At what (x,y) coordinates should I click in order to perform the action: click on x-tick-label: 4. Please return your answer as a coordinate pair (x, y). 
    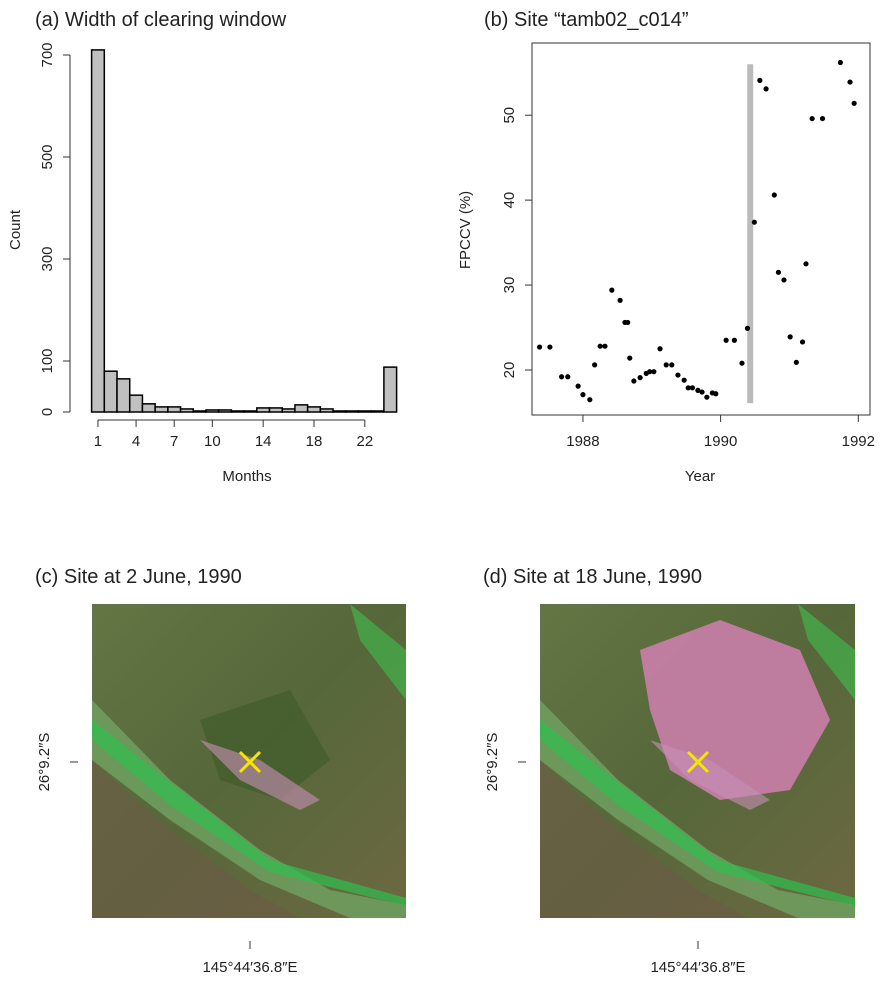
    Looking at the image, I should click on (136, 441).